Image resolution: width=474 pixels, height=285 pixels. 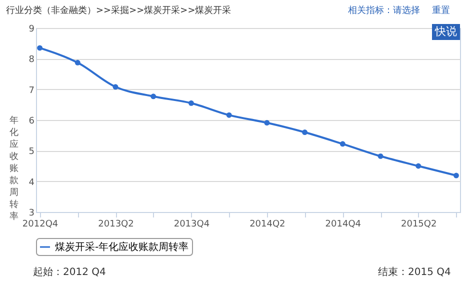 What do you see at coordinates (31, 60) in the screenshot?
I see `y-tick-label: 8` at bounding box center [31, 60].